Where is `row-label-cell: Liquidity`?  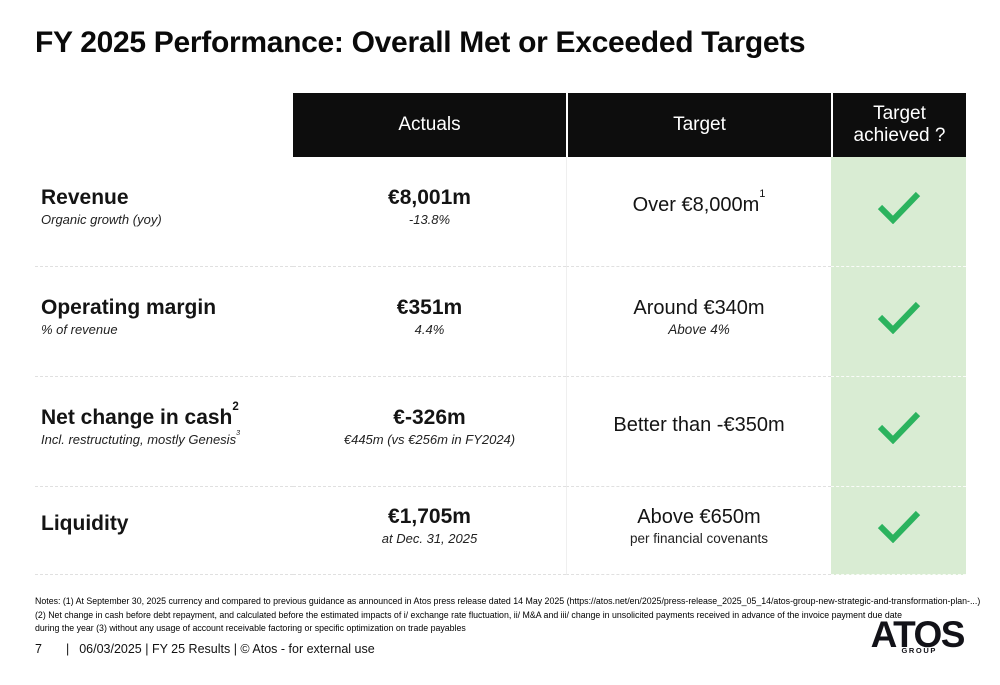
row-label-cell: Liquidity is located at coordinates (164, 531).